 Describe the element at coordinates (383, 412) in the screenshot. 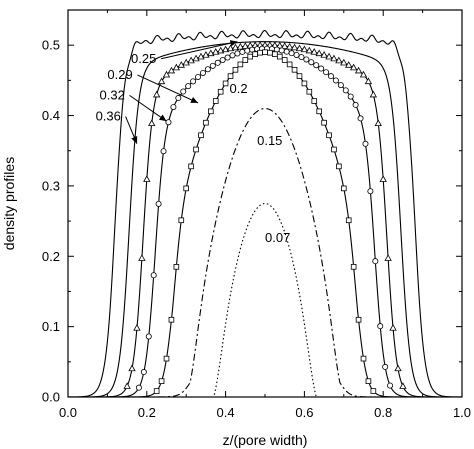

I see `x-tick-label: 0.8` at that location.